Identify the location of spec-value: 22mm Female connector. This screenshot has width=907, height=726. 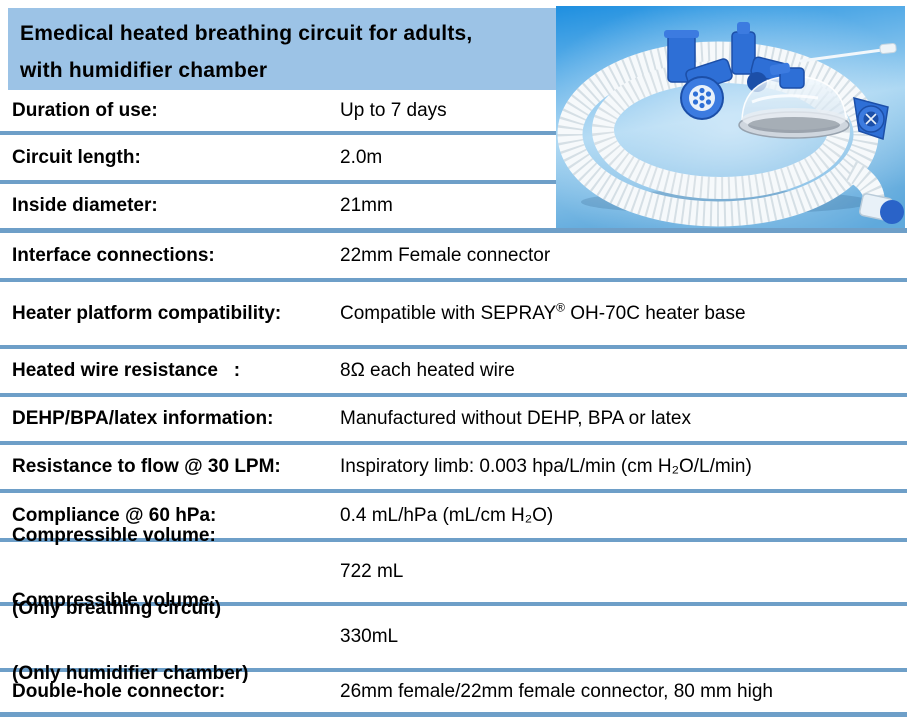
(445, 255).